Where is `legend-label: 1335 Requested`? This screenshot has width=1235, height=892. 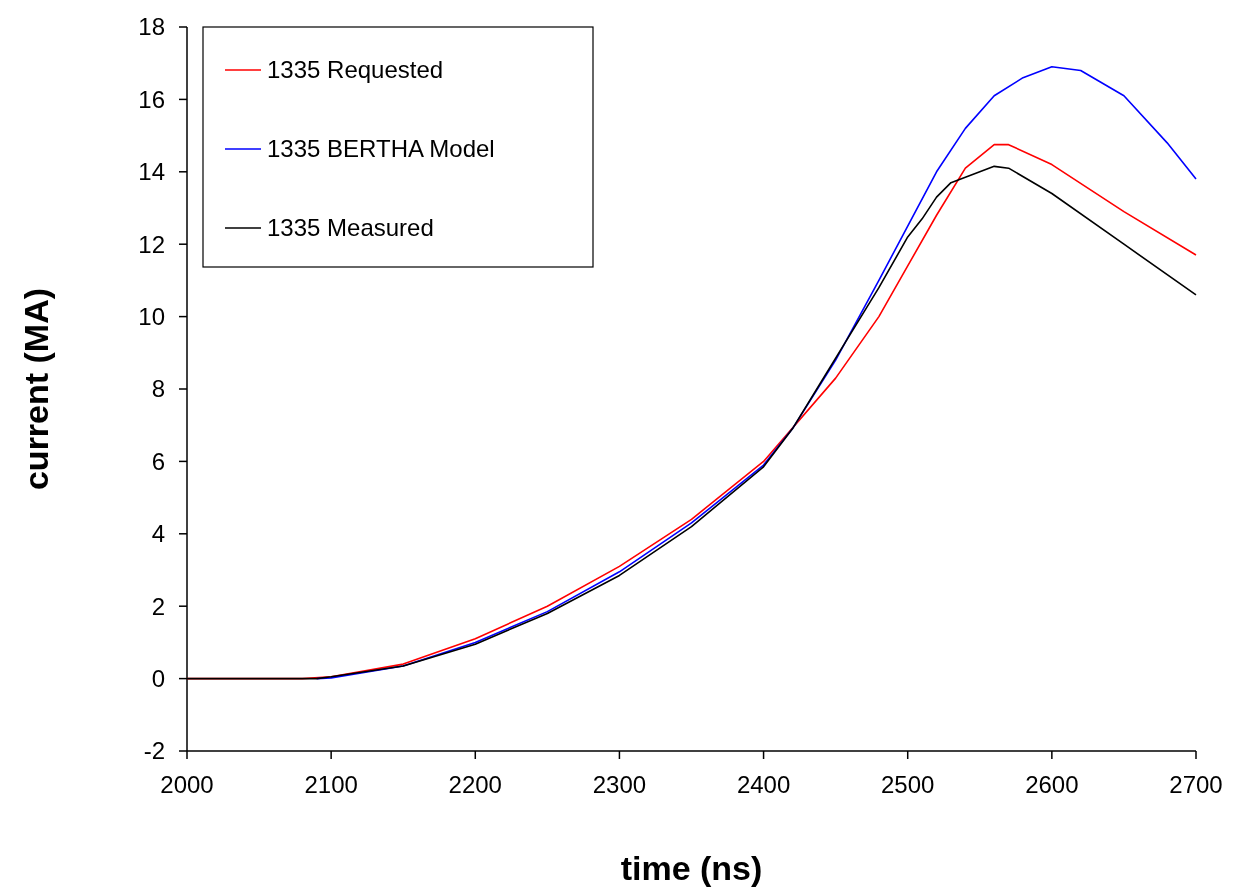
legend-label: 1335 Requested is located at coordinates (355, 70).